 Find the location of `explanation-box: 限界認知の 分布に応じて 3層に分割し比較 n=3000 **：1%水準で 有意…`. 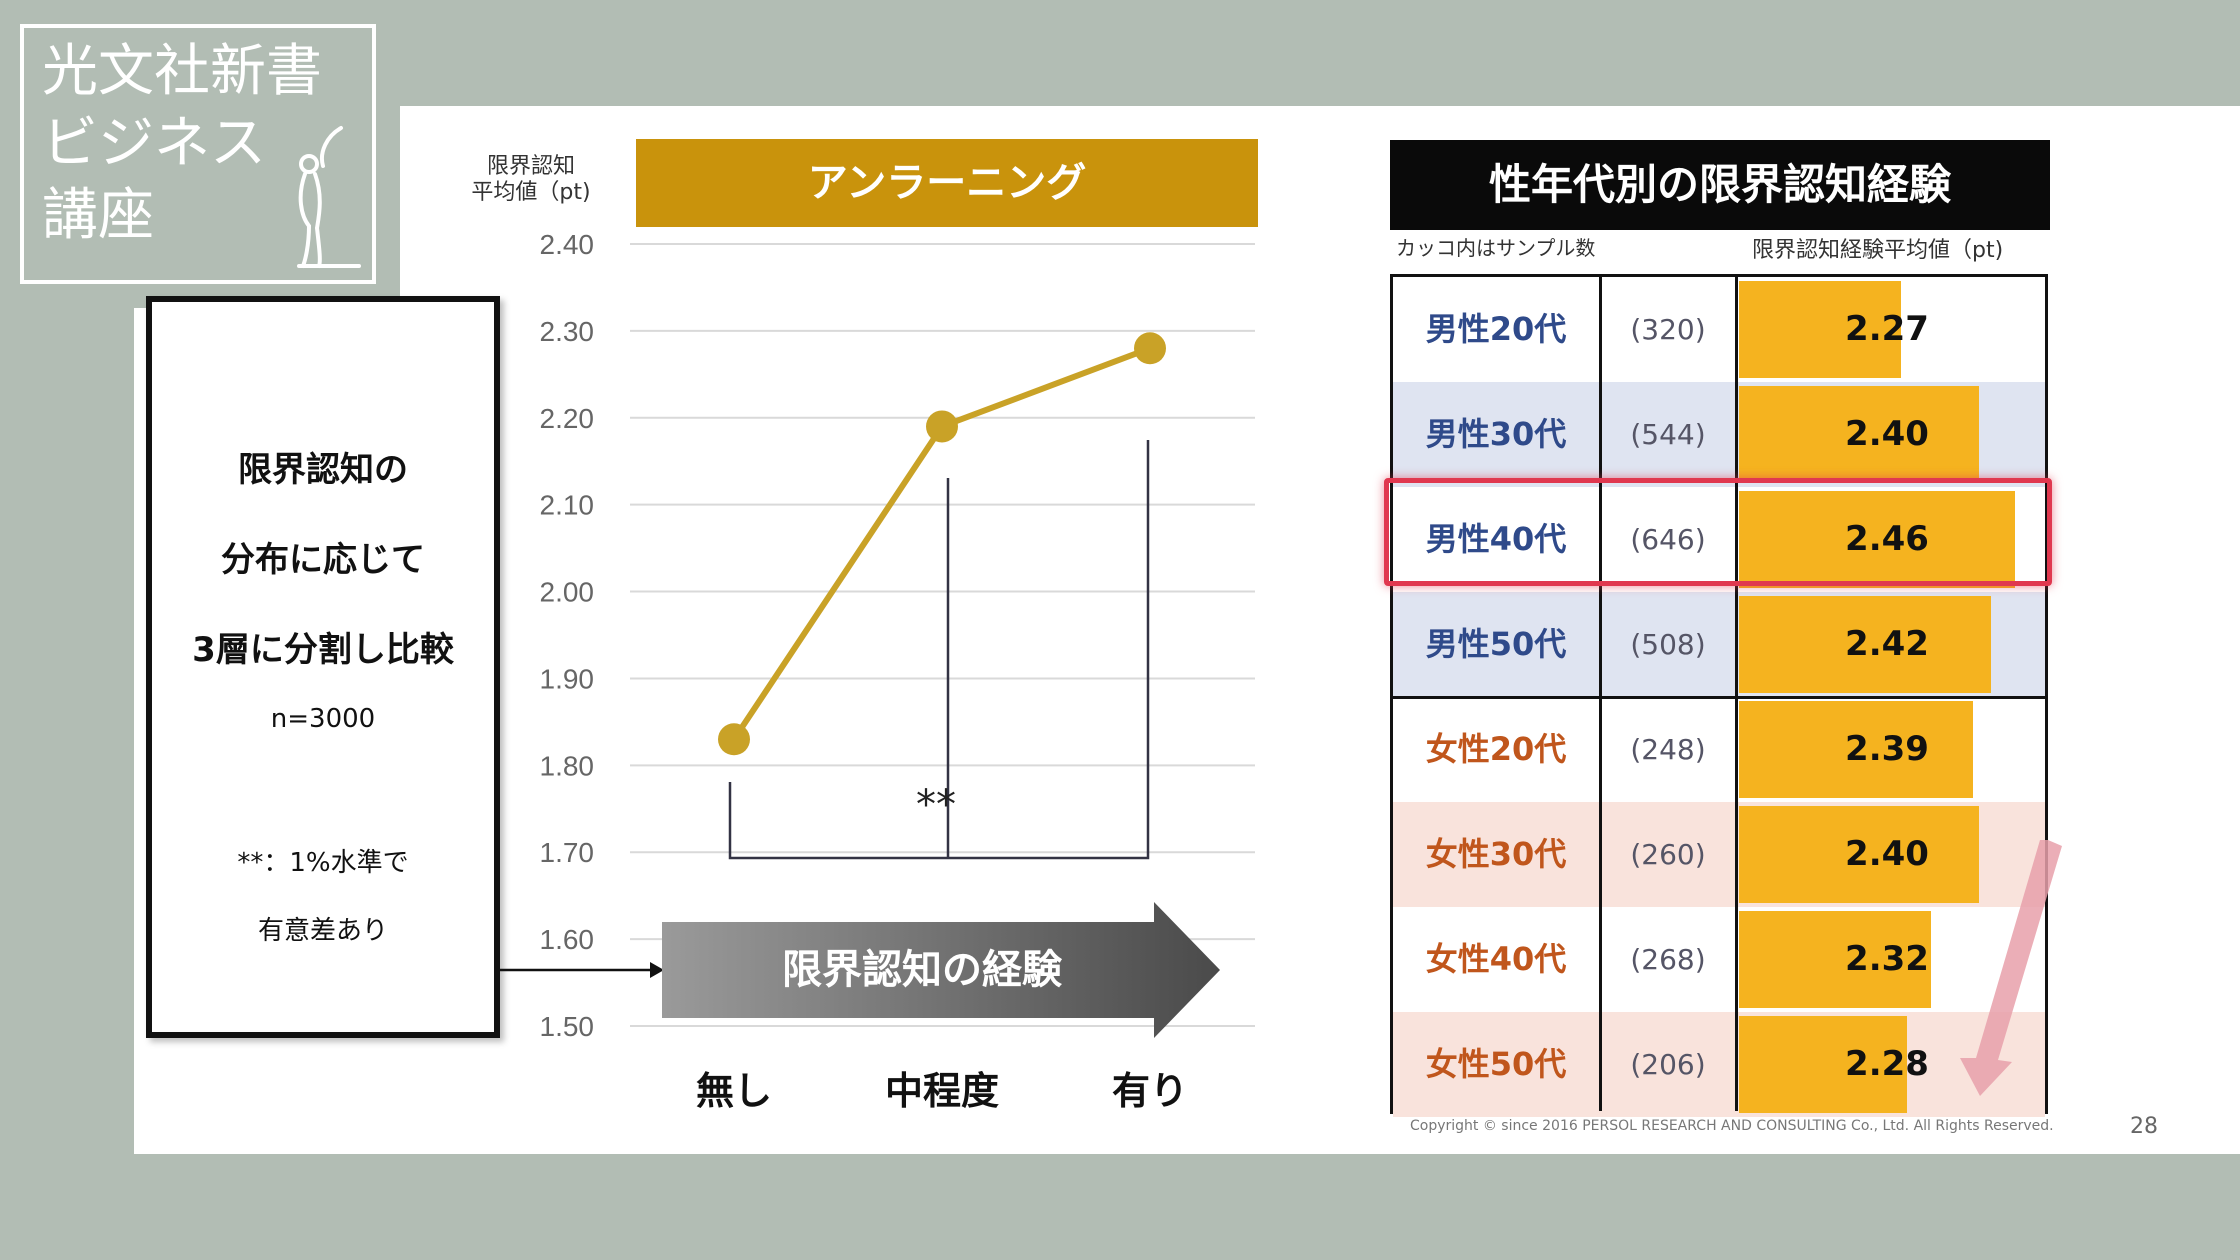

explanation-box: 限界認知の 分布に応じて 3層に分割し比較 n=3000 **：1%水準で 有意… is located at coordinates (323, 667).